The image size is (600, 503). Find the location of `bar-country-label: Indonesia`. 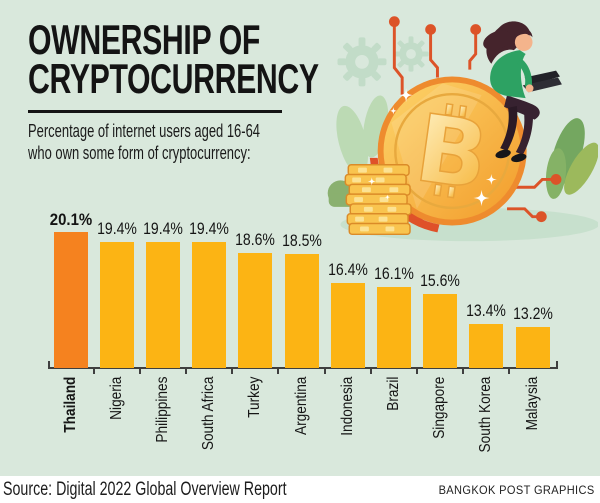

bar-country-label: Indonesia is located at coordinates (347, 406).